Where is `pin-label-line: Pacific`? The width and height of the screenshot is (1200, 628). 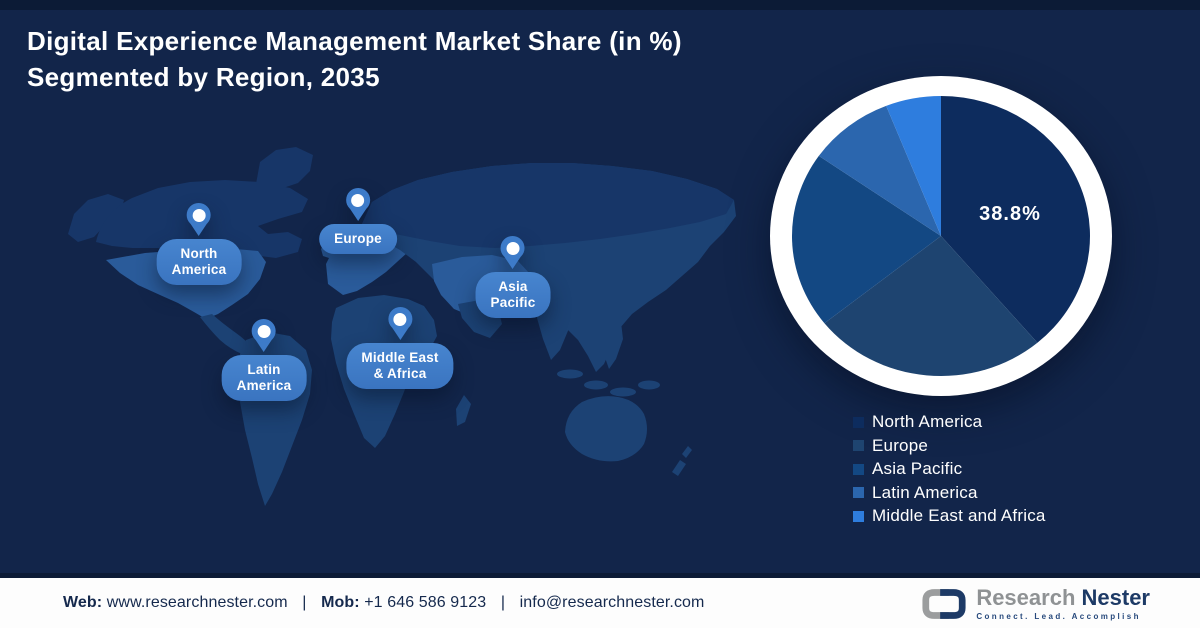
pin-label-line: Pacific is located at coordinates (513, 302).